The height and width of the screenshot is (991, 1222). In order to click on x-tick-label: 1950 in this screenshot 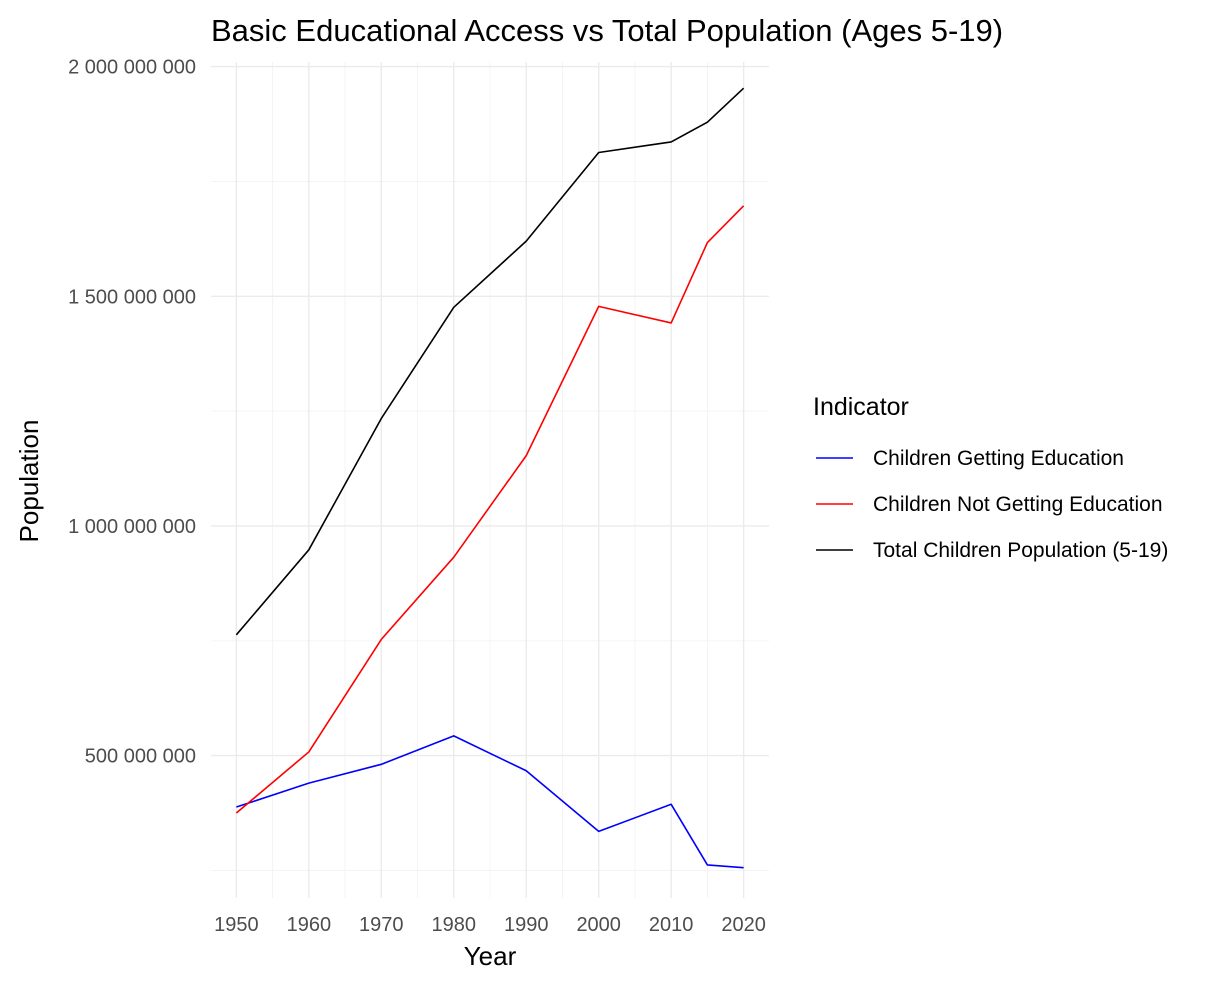, I will do `click(236, 925)`.